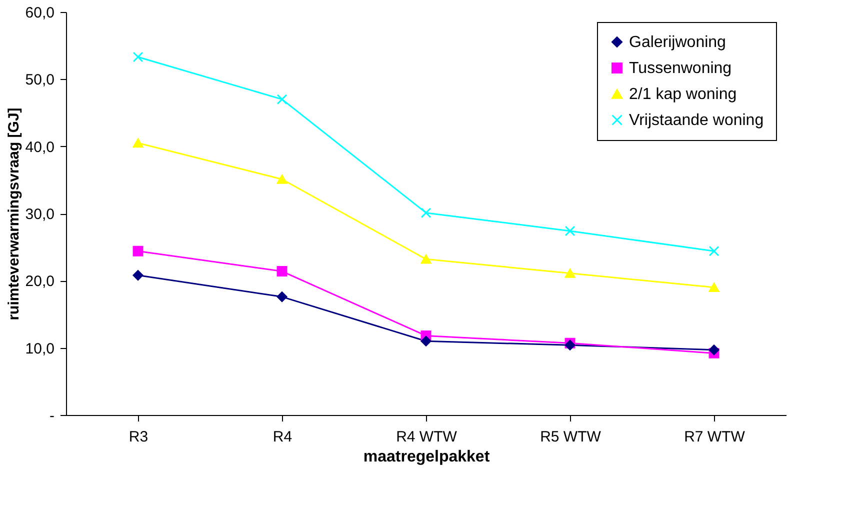  Describe the element at coordinates (426, 457) in the screenshot. I see `x-axis-title: maatregelpakket` at that location.